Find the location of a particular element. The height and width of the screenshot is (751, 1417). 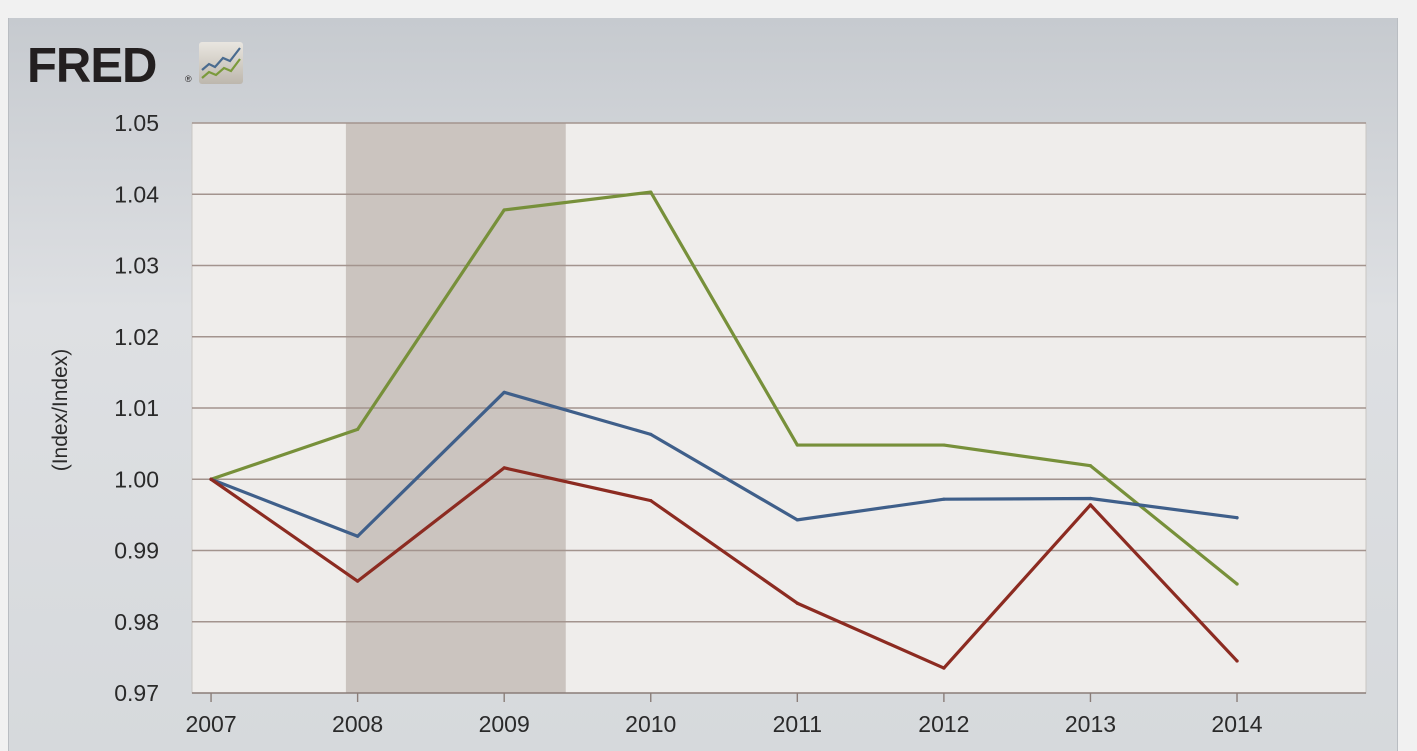

x-tick-label: 2013 is located at coordinates (1090, 724).